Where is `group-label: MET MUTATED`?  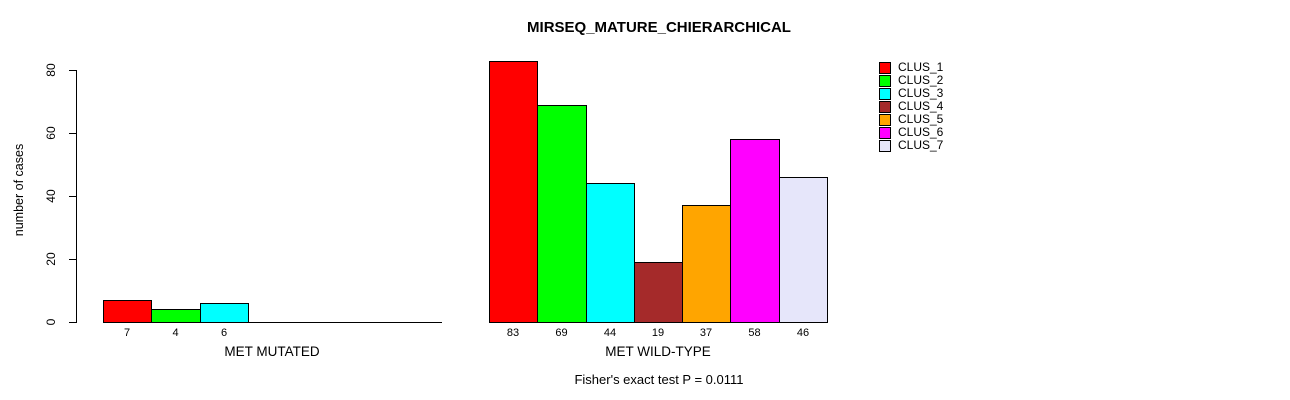
group-label: MET MUTATED is located at coordinates (272, 351).